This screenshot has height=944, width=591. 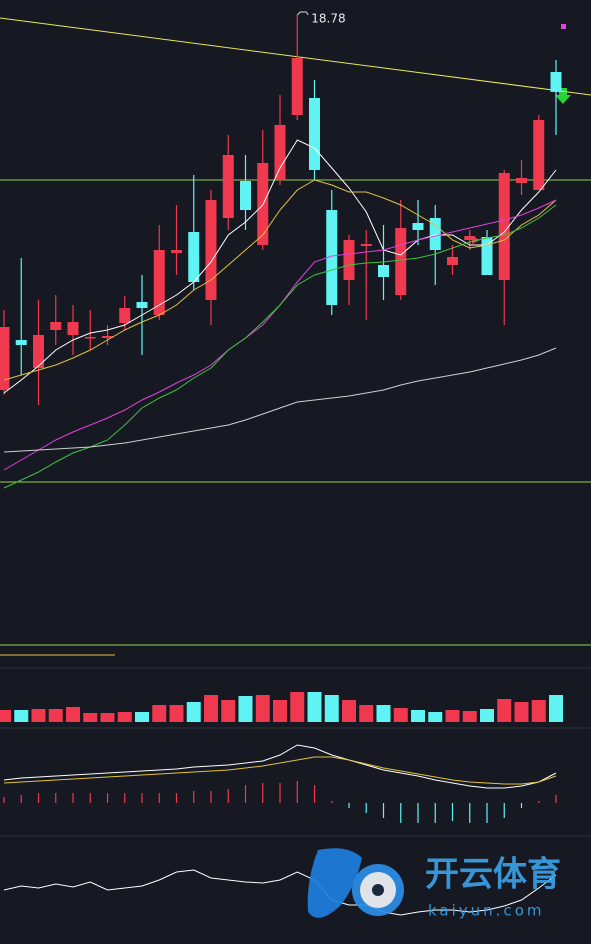 What do you see at coordinates (328, 19) in the screenshot?
I see `max-label: 18.78` at bounding box center [328, 19].